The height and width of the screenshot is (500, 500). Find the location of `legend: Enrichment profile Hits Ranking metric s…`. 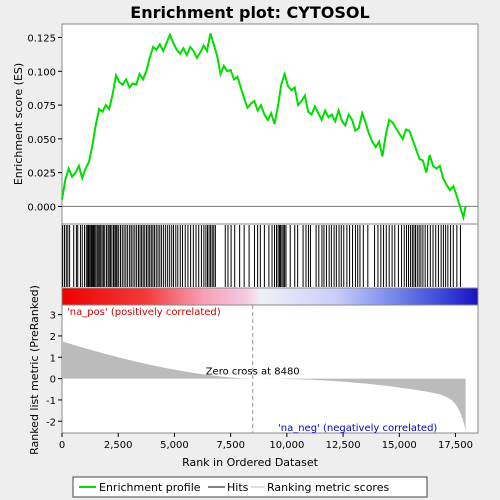

legend: Enrichment profile Hits Ranking metric s… is located at coordinates (250, 487).